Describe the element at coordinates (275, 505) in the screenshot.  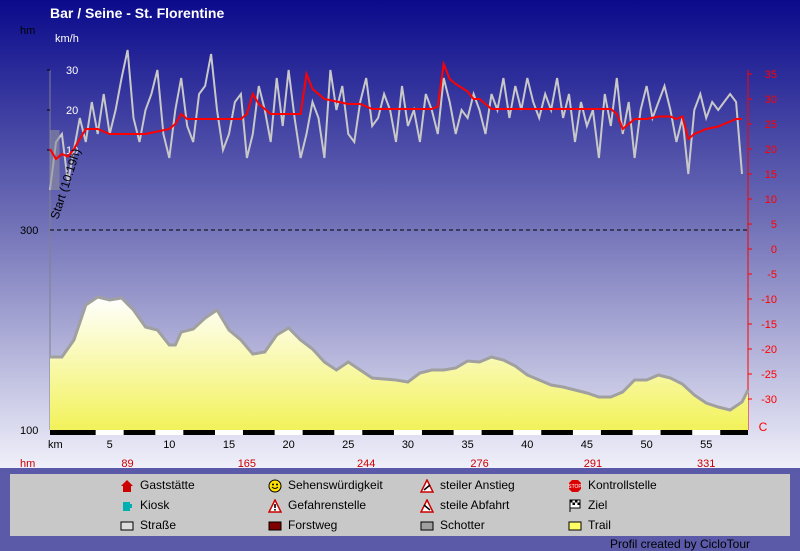
I see `danger-icon` at that location.